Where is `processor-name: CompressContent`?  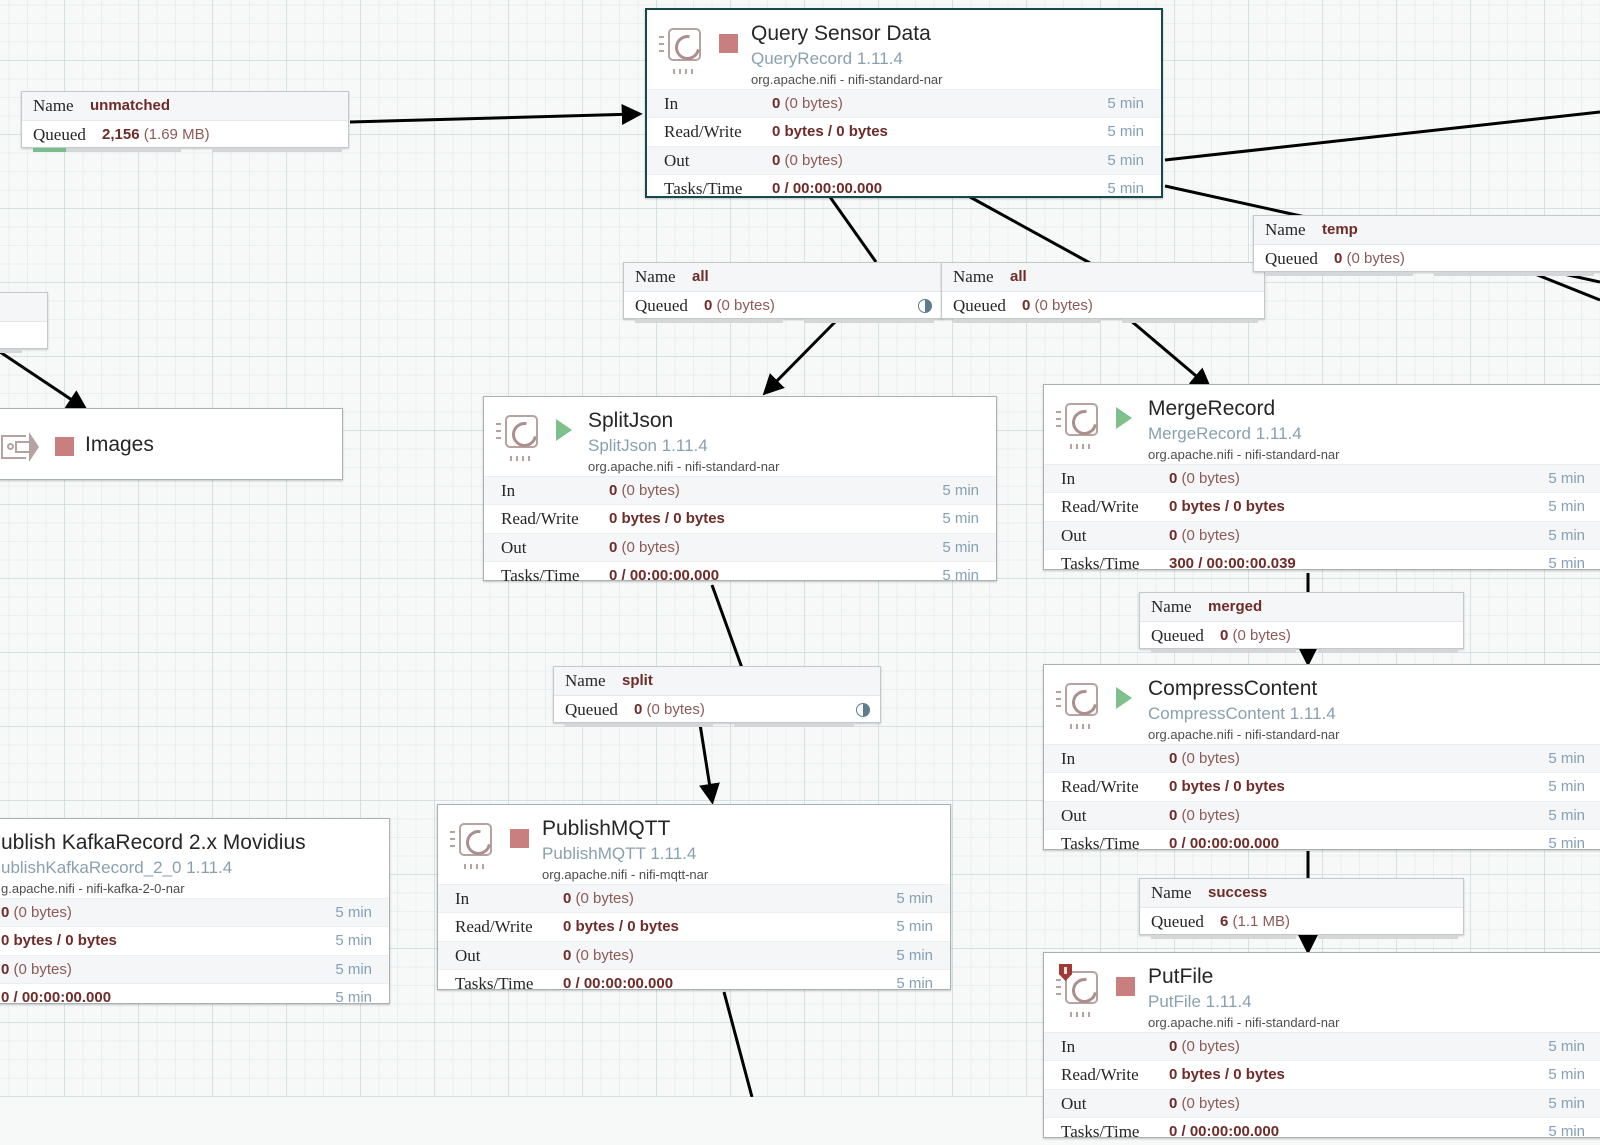
processor-name: CompressContent is located at coordinates (1233, 688).